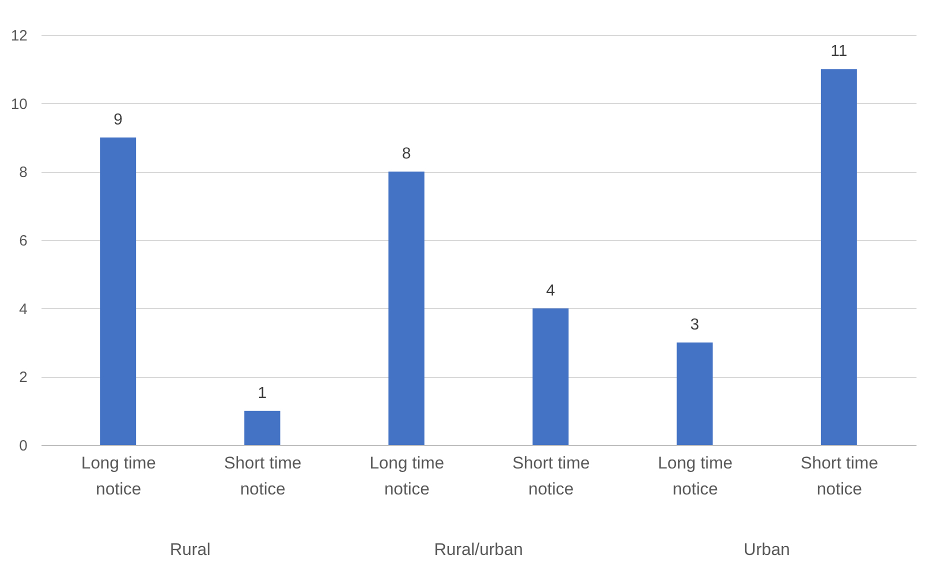 This screenshot has width=949, height=575. What do you see at coordinates (190, 549) in the screenshot?
I see `text: Rural` at bounding box center [190, 549].